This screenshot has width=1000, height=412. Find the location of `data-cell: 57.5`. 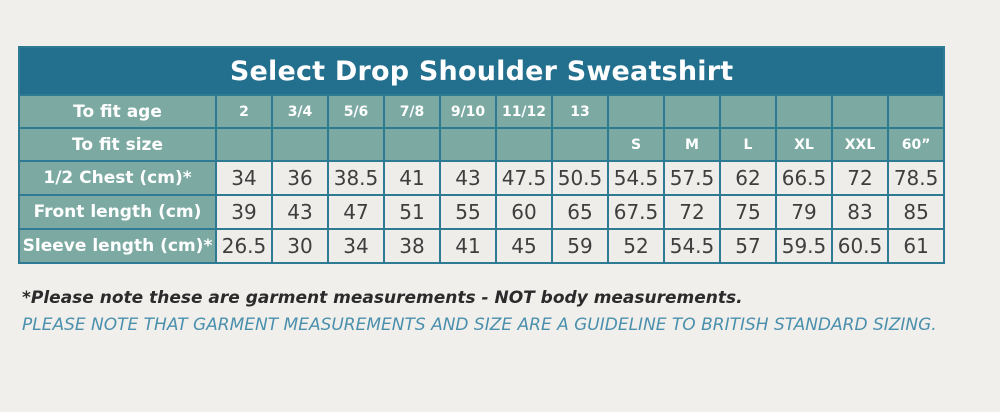

data-cell: 57.5 is located at coordinates (692, 178).